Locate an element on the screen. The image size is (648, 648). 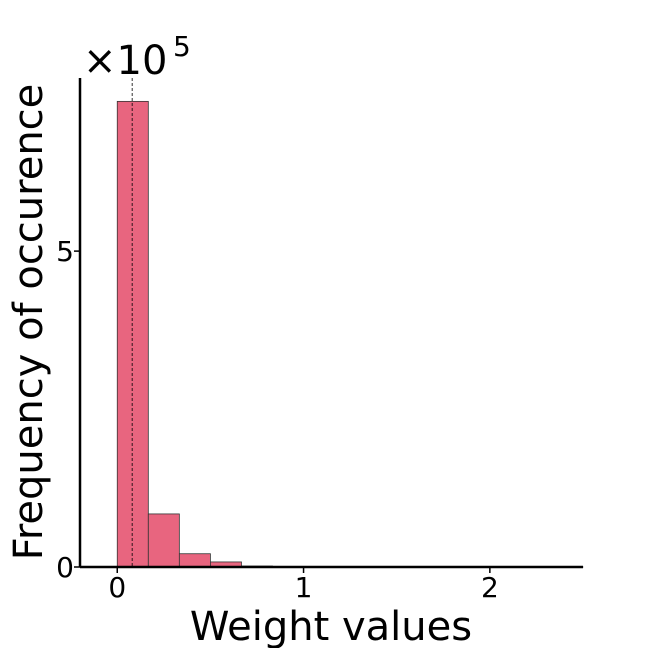
x-tick-label: 2 is located at coordinates (490, 587).